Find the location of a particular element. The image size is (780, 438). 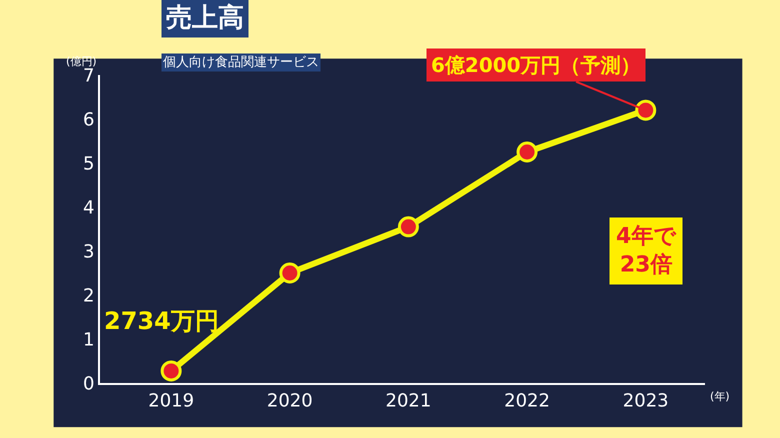

x-tick-label: 2022 is located at coordinates (527, 401).